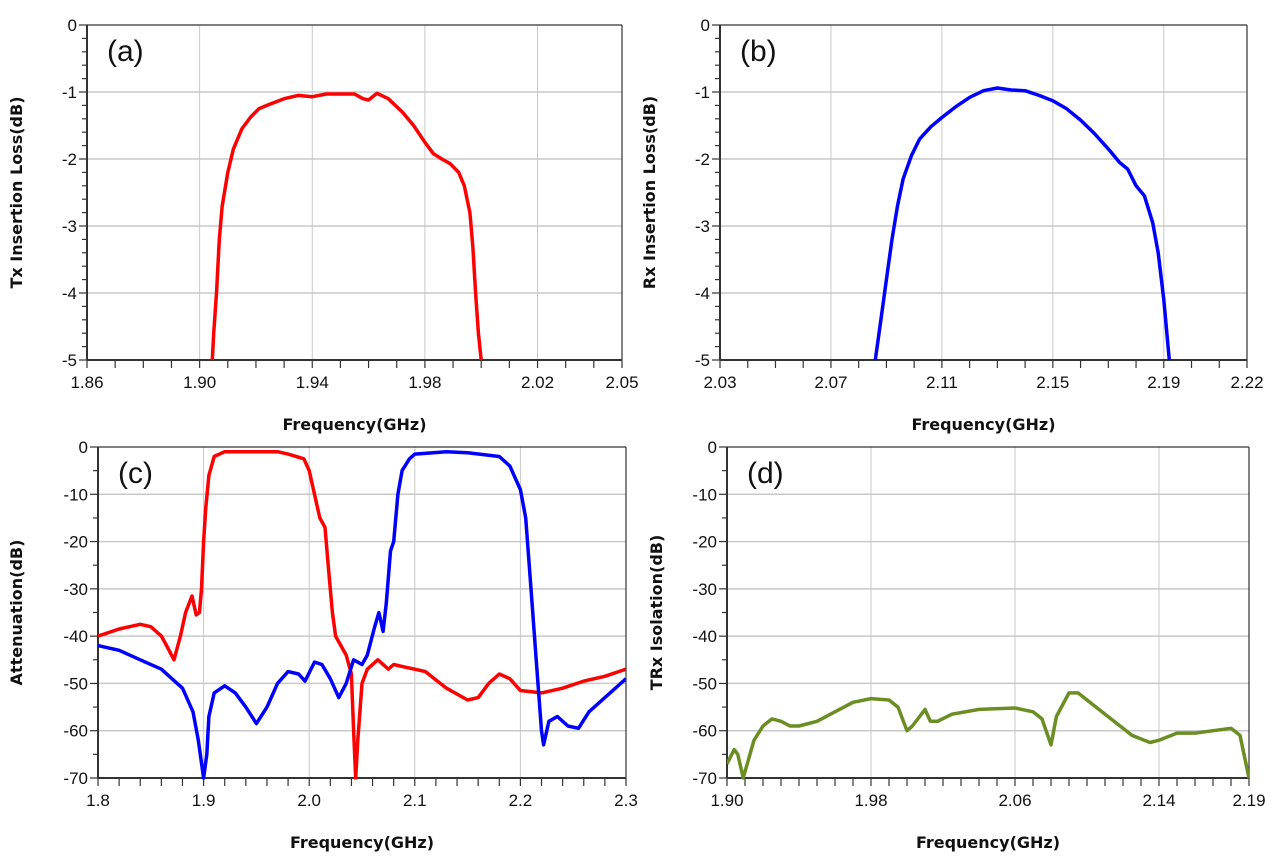 The image size is (1280, 858). Describe the element at coordinates (656, 613) in the screenshot. I see `y-axis-title: TRx Isolation(dB)` at that location.